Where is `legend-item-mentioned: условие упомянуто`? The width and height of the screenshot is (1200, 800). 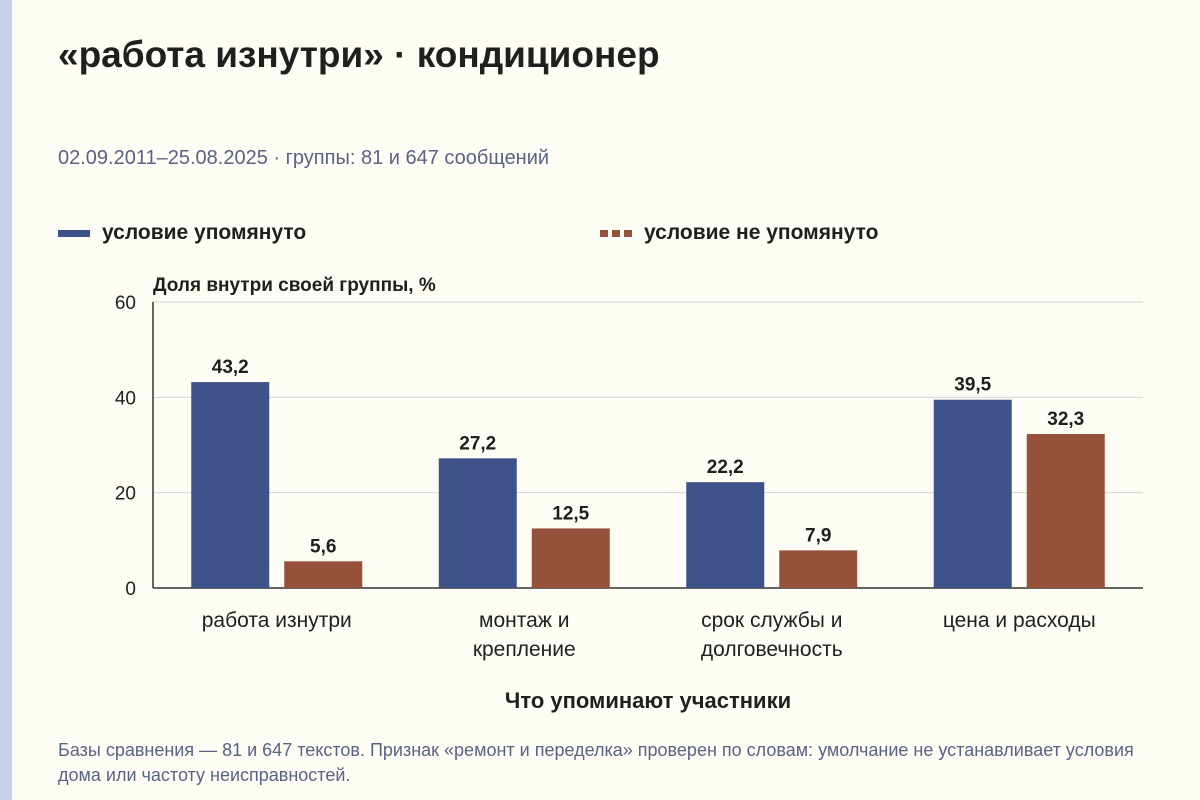 legend-item-mentioned: условие упомянуто is located at coordinates (182, 233).